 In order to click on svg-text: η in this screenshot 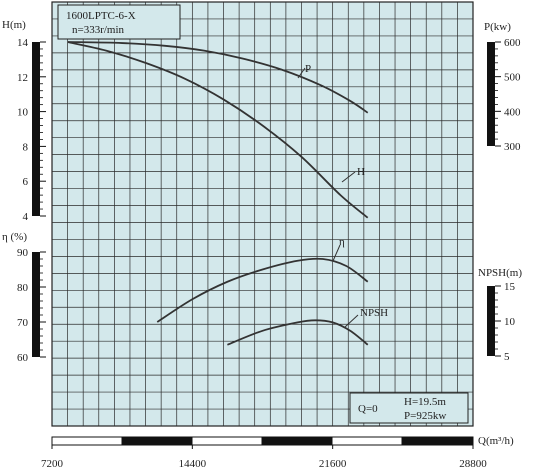, I will do `click(342, 242)`.